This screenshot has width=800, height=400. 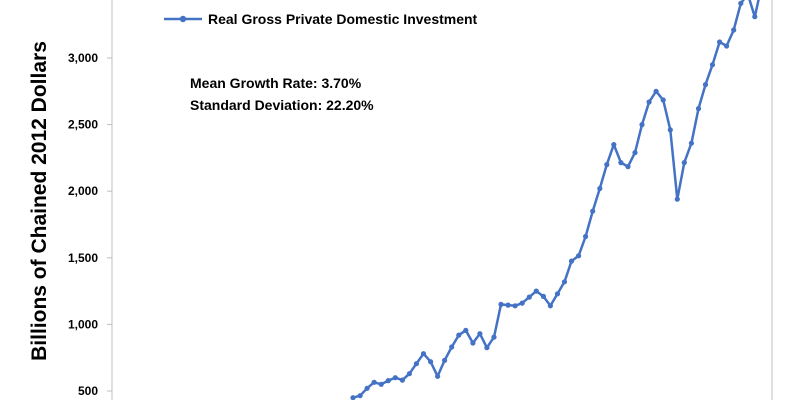 I want to click on legend-label: Real Gross Private Domestic Investment, so click(x=343, y=19).